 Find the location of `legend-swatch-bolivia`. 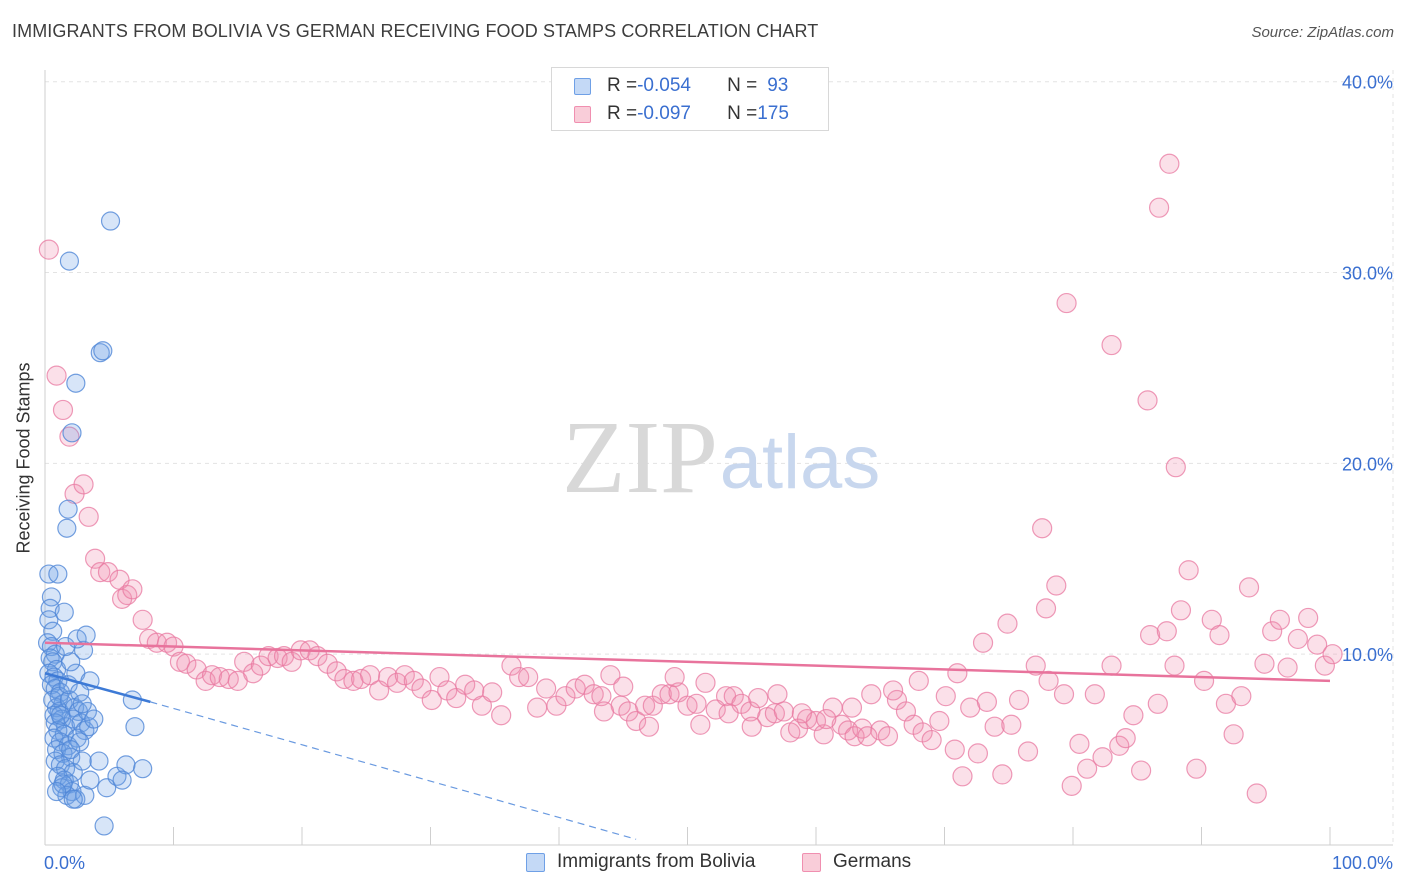

legend-swatch-bolivia is located at coordinates (582, 86).